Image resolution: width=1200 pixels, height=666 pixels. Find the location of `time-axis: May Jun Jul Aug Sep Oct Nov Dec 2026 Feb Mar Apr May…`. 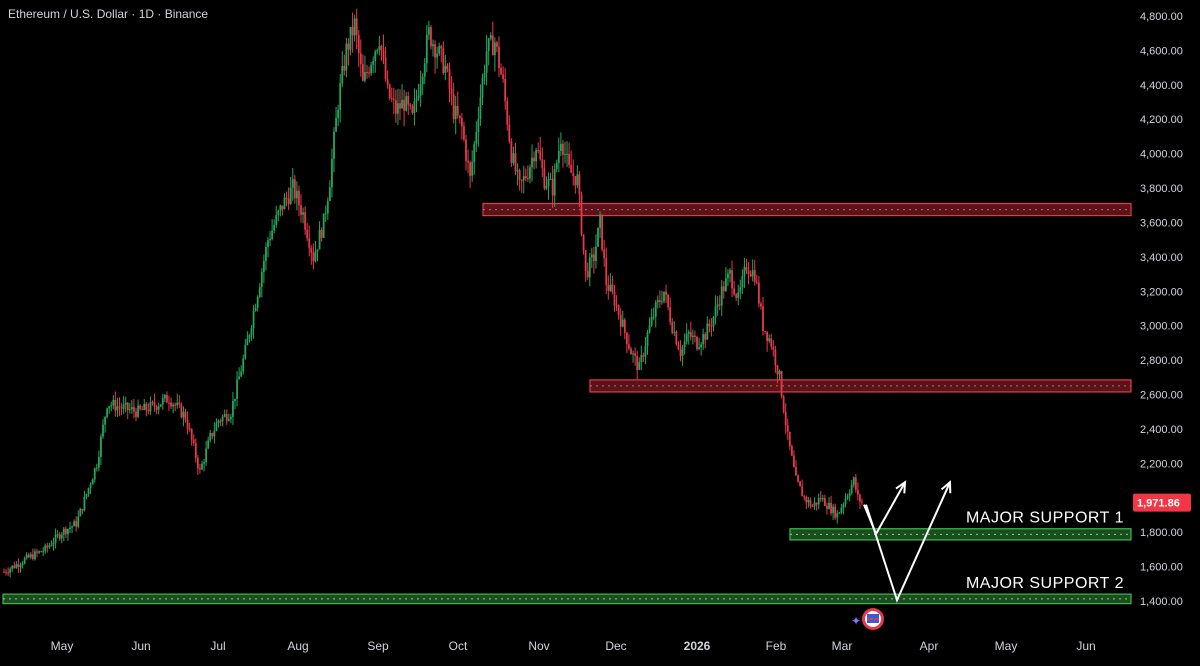

time-axis: May Jun Jul Aug Sep Oct Nov Dec 2026 Feb Mar Apr May… is located at coordinates (573, 646).